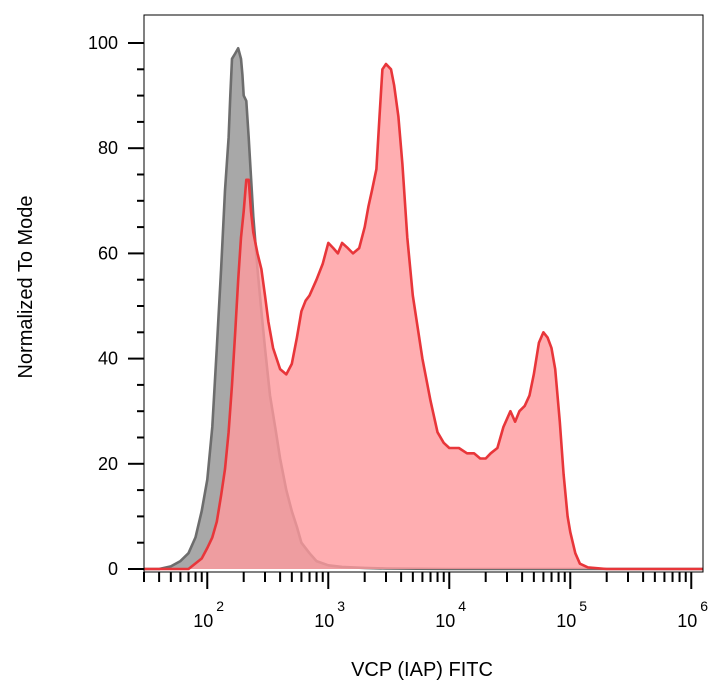  What do you see at coordinates (571, 614) in the screenshot?
I see `x-tick-label: 10⁵` at bounding box center [571, 614].